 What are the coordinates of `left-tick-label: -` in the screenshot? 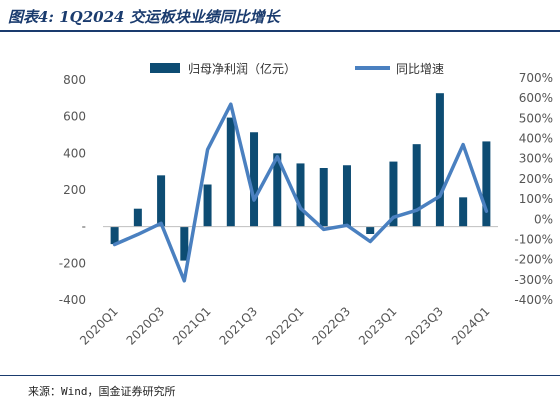 It's located at (84, 227).